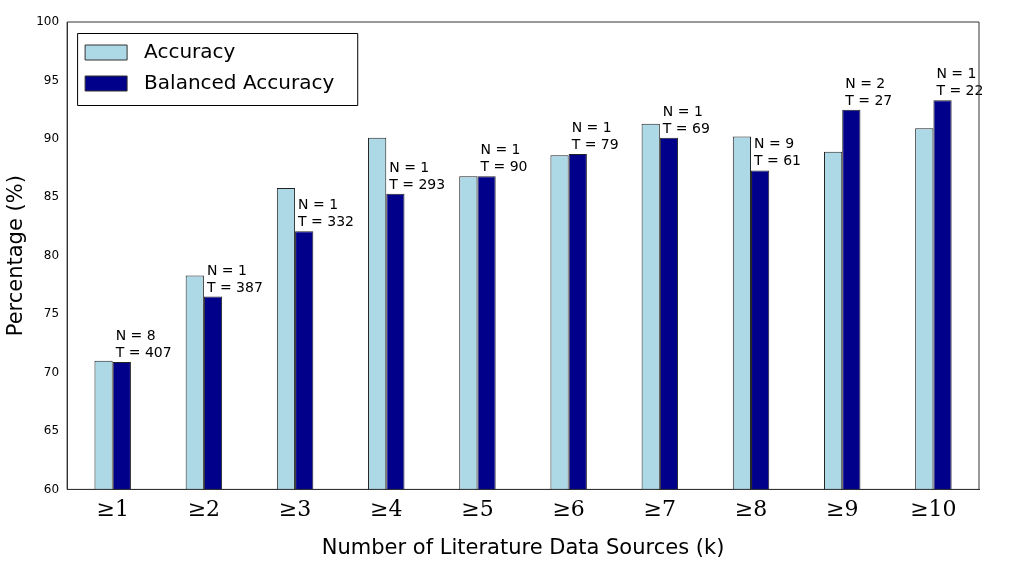 The image size is (1009, 565). Describe the element at coordinates (51, 79) in the screenshot. I see `y-tick-label: 95` at that location.